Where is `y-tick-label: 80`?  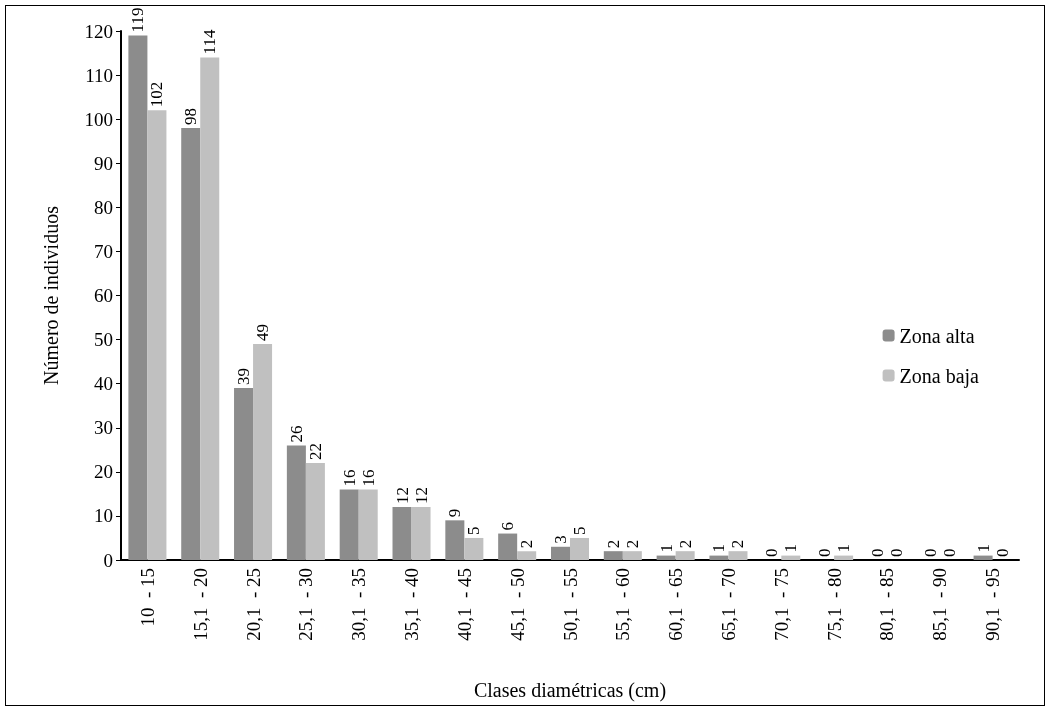 y-tick-label: 80 is located at coordinates (103, 207).